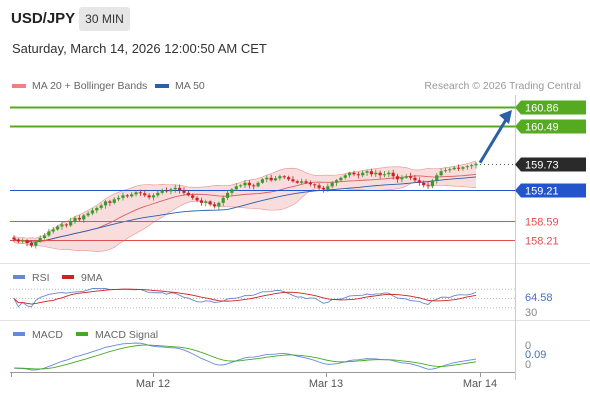  What do you see at coordinates (245, 209) in the screenshot?
I see `ma50-line` at bounding box center [245, 209].